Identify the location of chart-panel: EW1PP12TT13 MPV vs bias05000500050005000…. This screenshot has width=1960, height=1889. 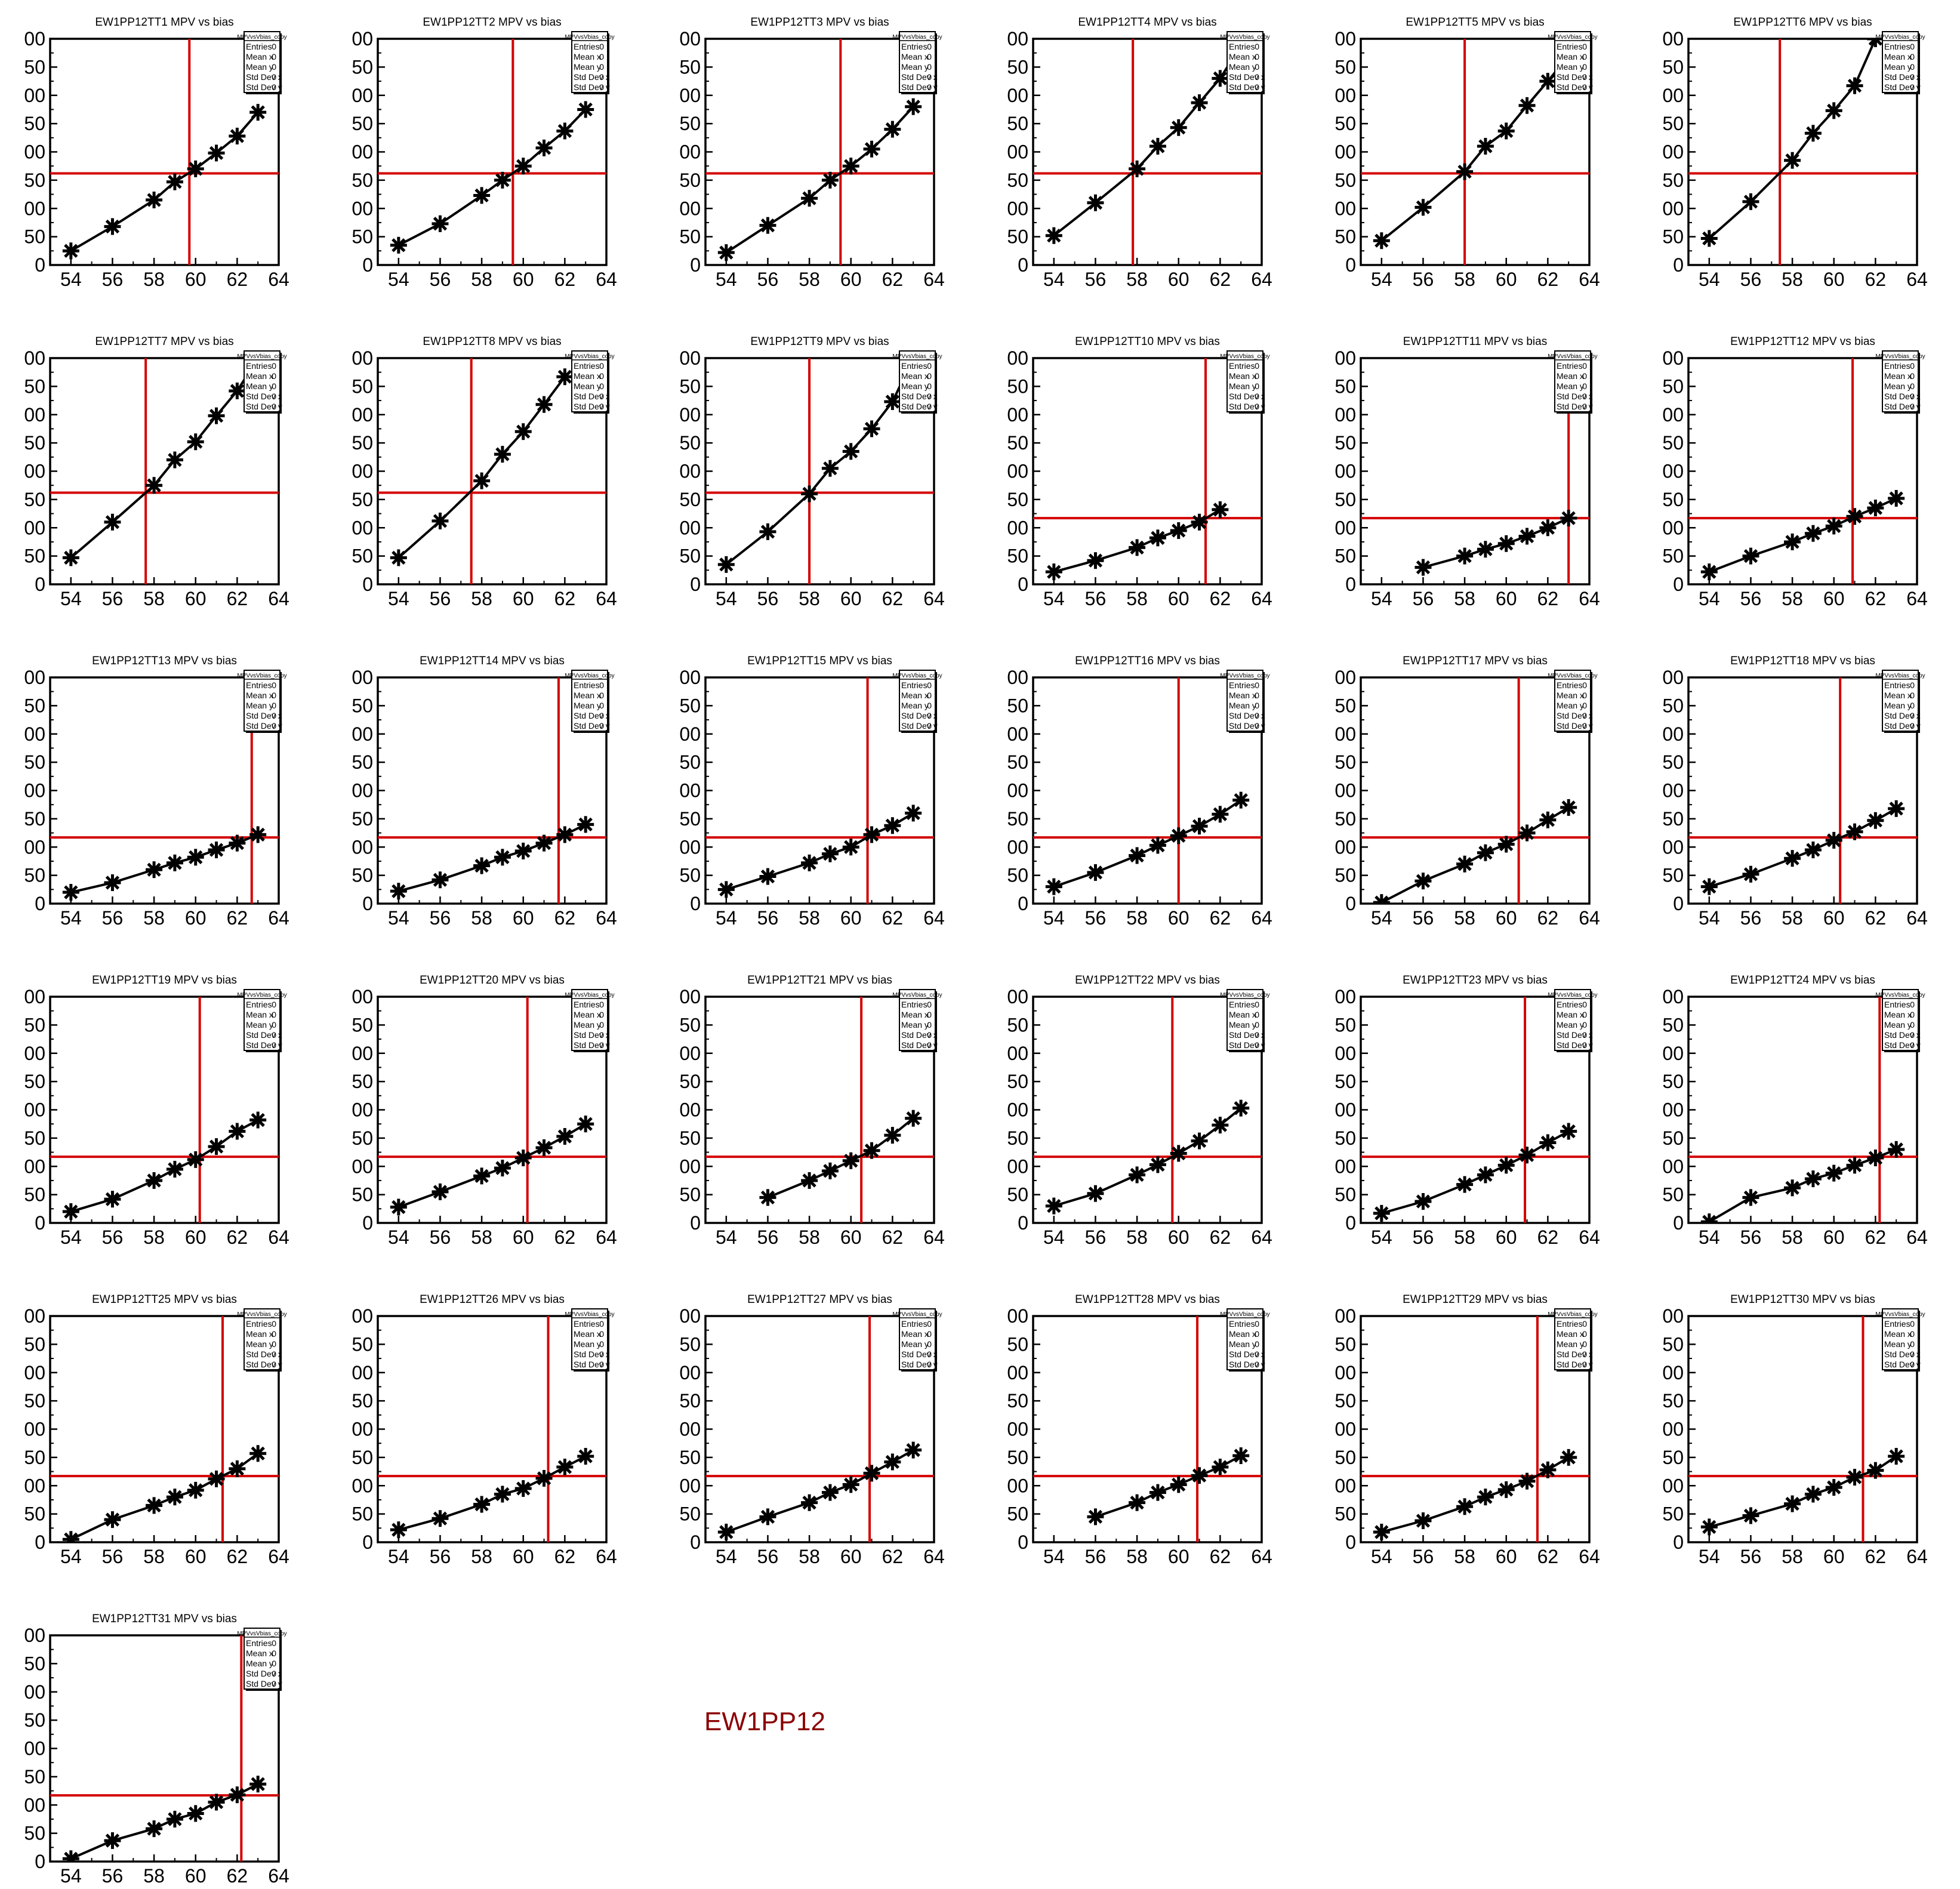
(156, 792).